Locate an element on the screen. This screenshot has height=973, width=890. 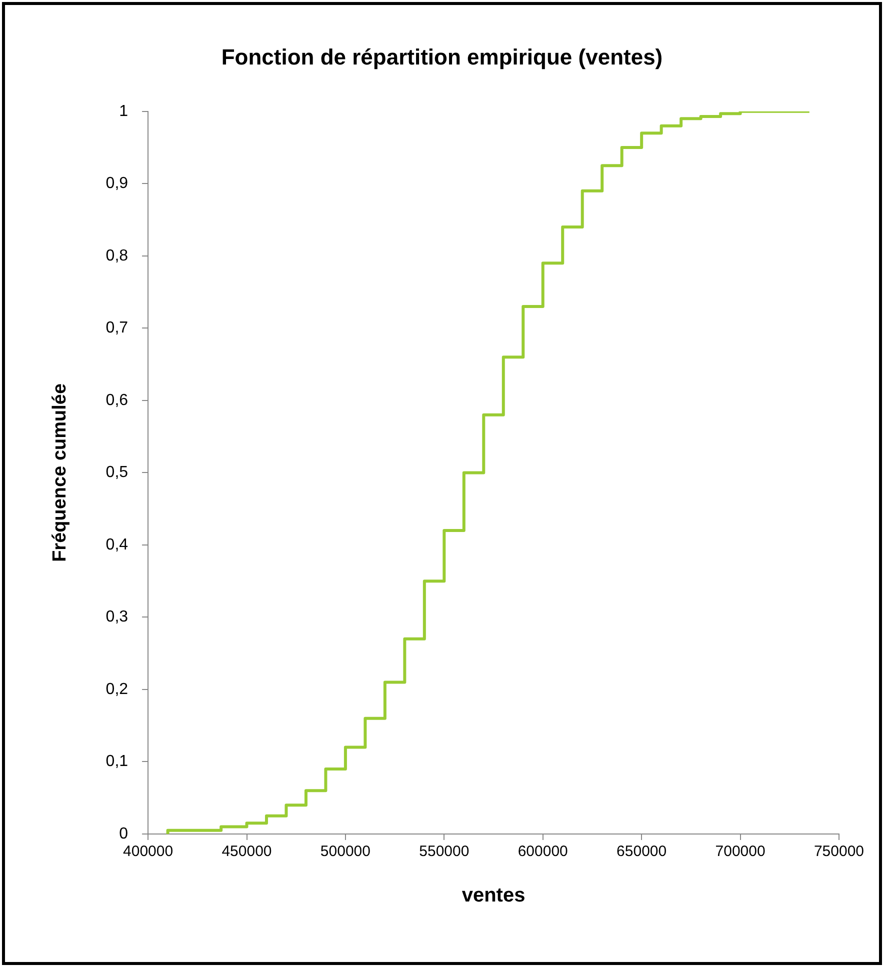
x-axis-title: ventes is located at coordinates (494, 895).